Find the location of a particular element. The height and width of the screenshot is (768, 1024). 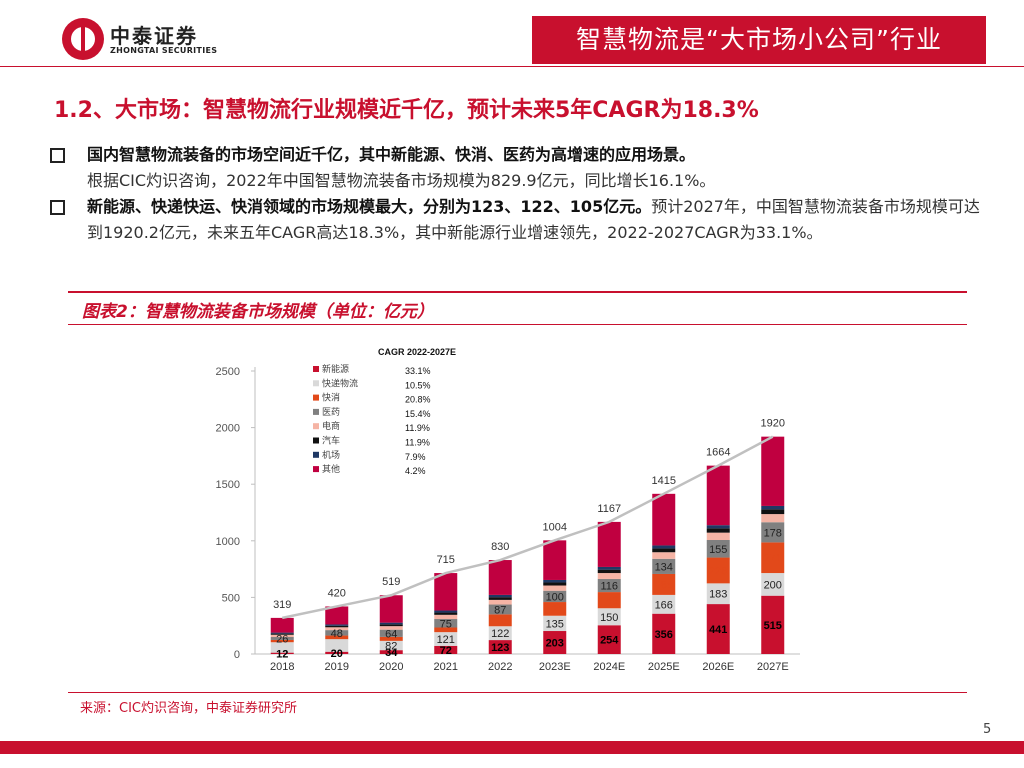

y-tick-label: 2000 is located at coordinates (228, 429).